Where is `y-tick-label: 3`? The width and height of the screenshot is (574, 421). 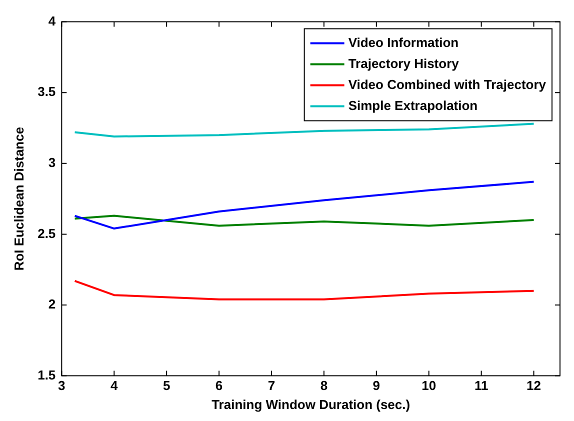 y-tick-label: 3 is located at coordinates (52, 162).